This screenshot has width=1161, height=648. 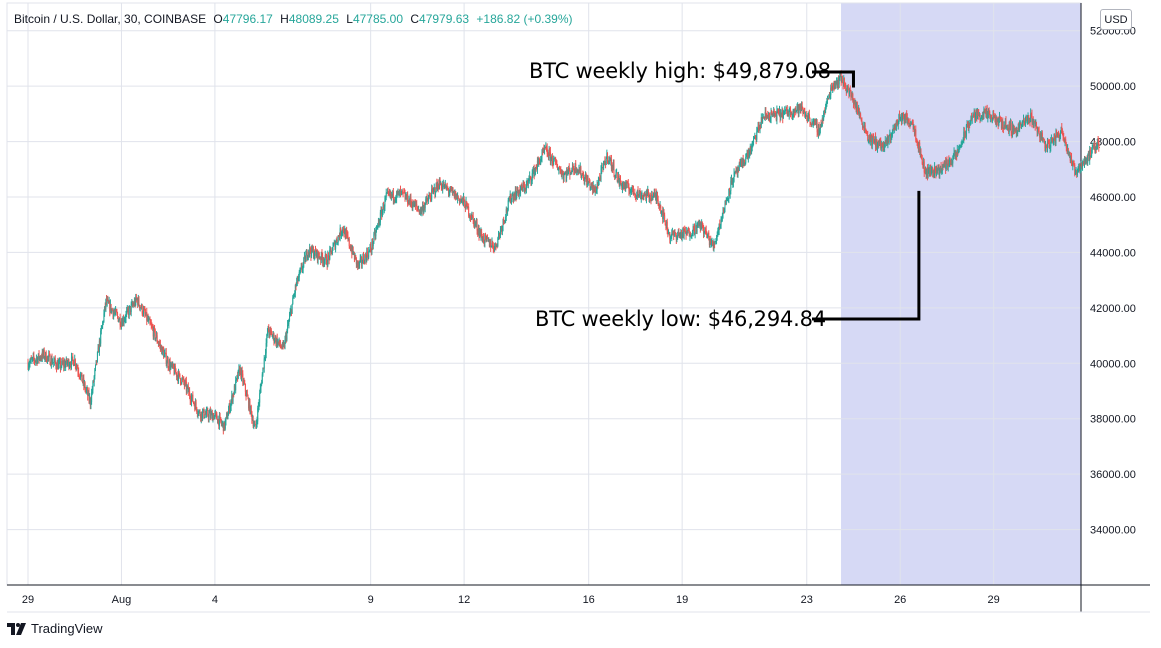 I want to click on price-tick-label: 42000.00, so click(x=1113, y=309).